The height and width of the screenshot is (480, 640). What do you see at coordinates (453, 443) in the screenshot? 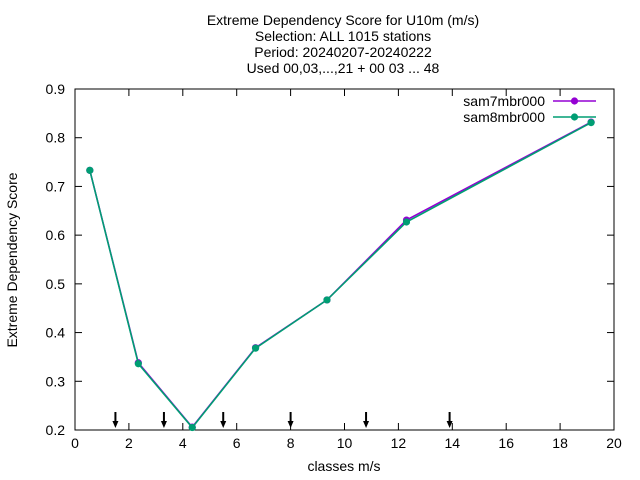
I see `x-tick-label: 14` at bounding box center [453, 443].